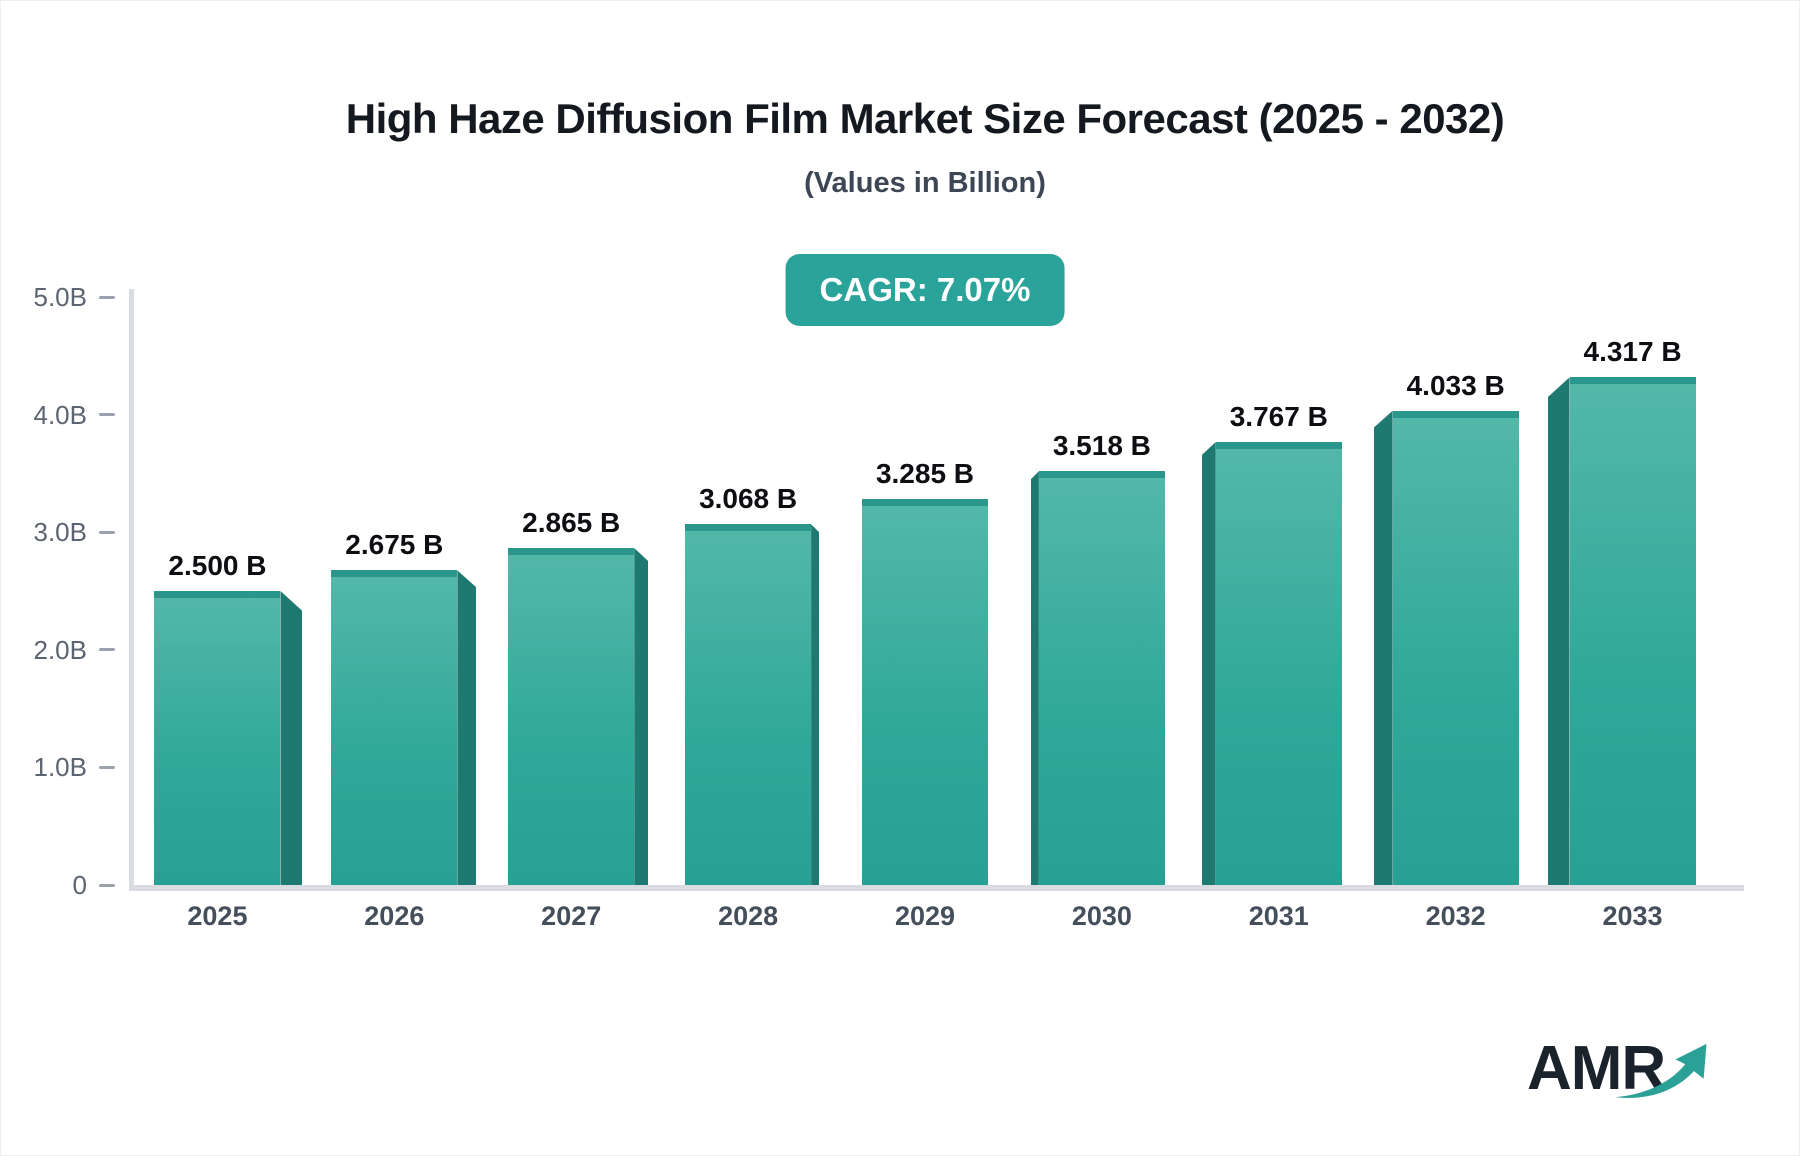  I want to click on y-axis-tick-label: 1.0B, so click(60, 767).